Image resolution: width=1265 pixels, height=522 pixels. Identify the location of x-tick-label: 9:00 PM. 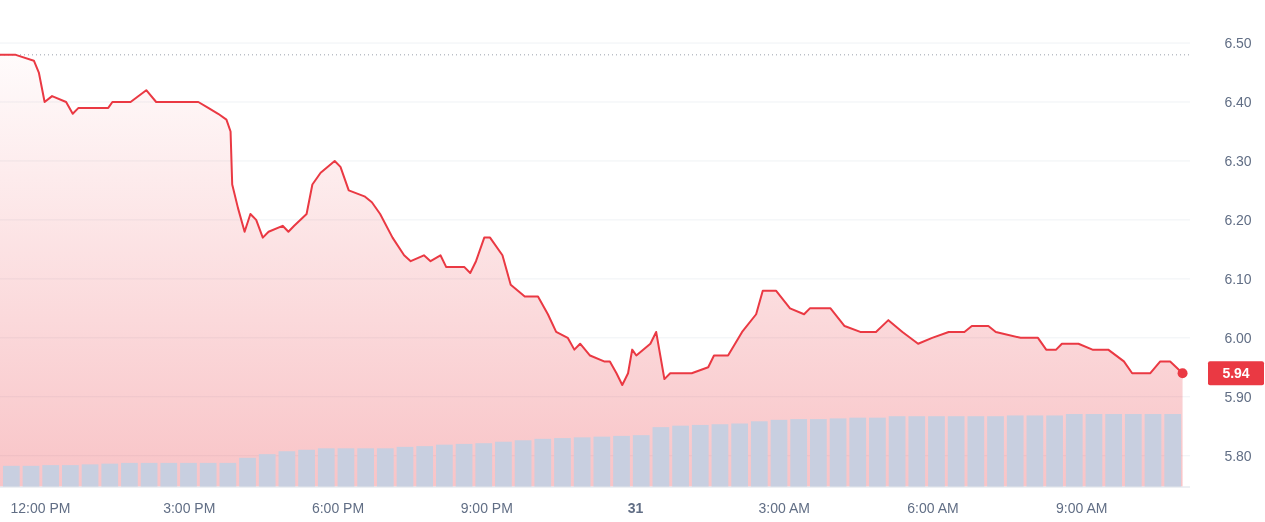
(486, 508).